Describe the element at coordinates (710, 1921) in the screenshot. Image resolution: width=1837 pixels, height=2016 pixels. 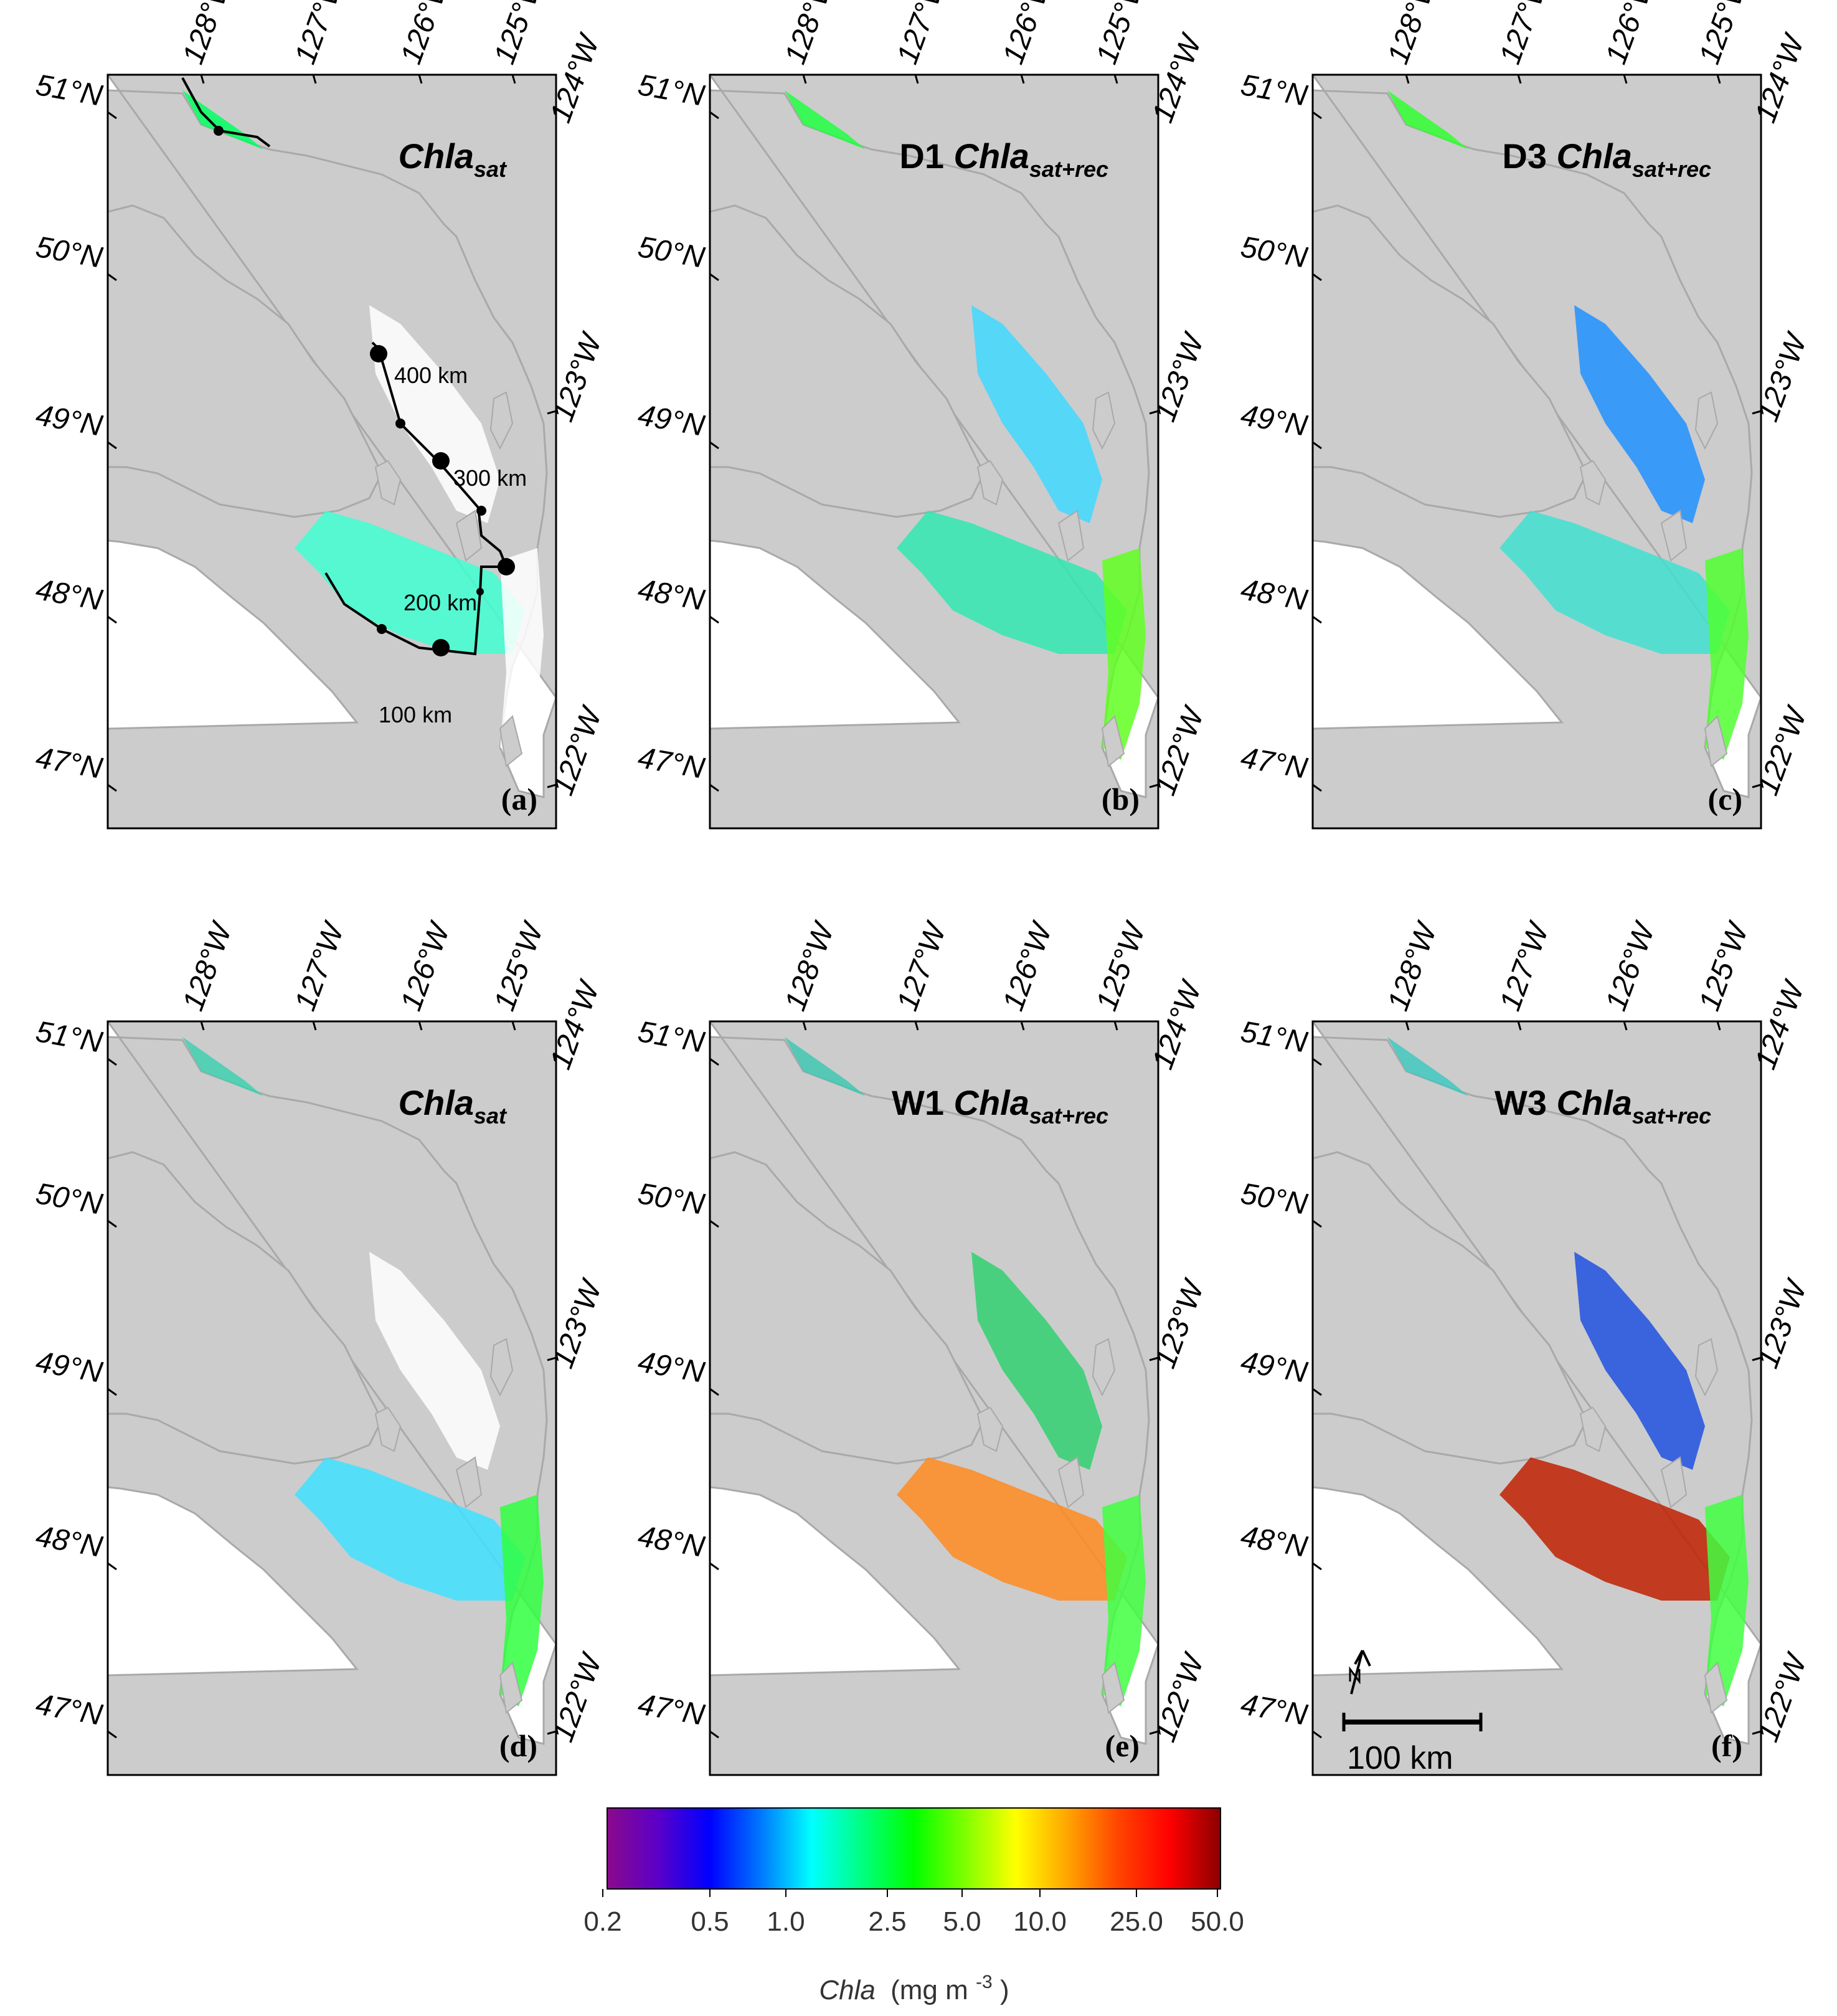
I see `colorbar-tick-label: 0.5` at that location.